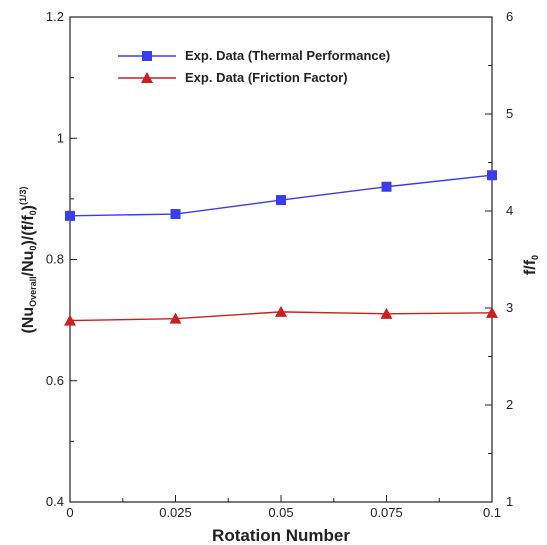 The width and height of the screenshot is (547, 545). I want to click on right-y-tick-label: 3, so click(509, 307).